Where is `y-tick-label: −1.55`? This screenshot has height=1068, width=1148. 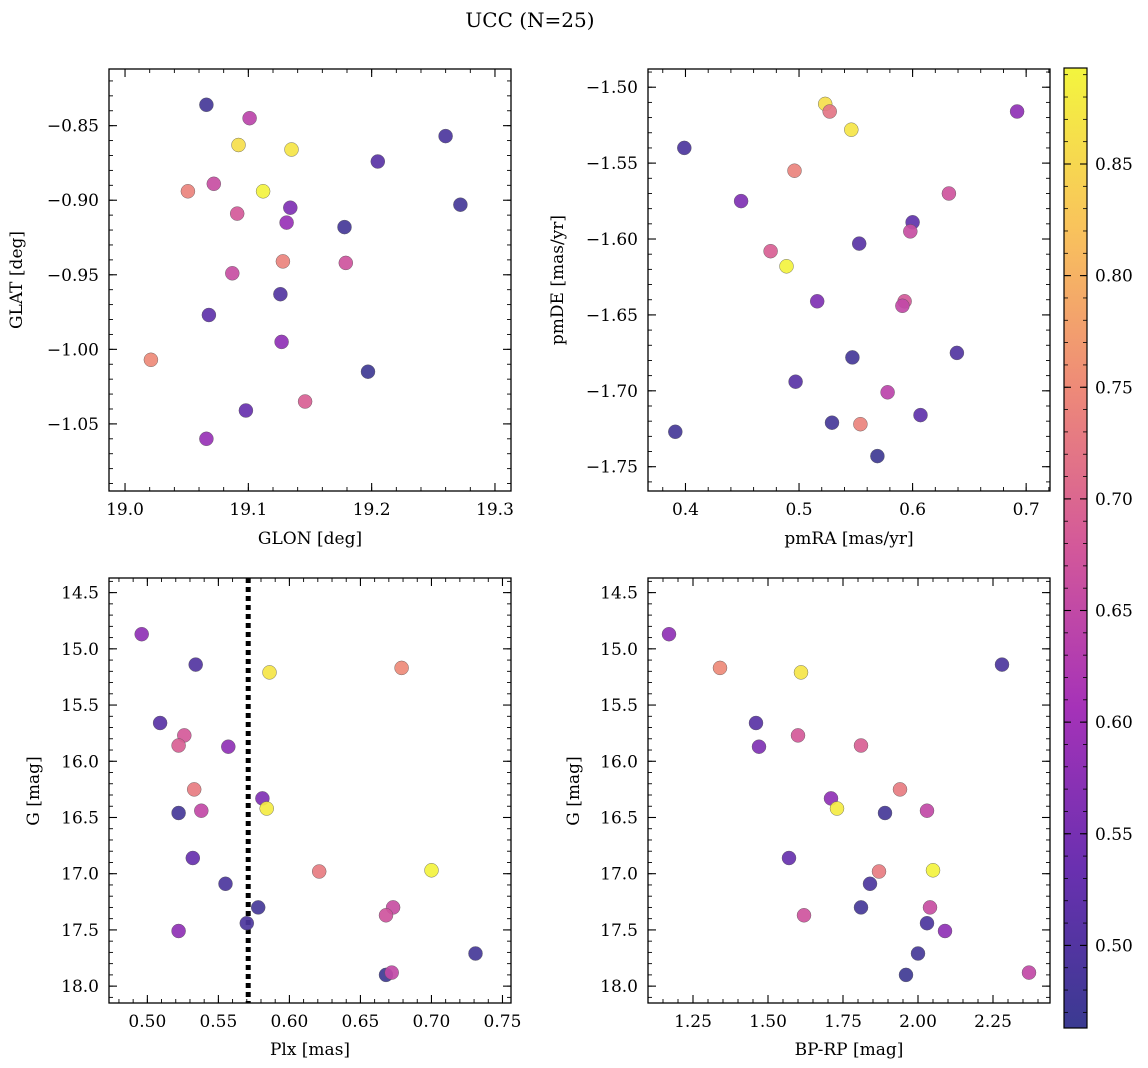 y-tick-label: −1.55 is located at coordinates (612, 164).